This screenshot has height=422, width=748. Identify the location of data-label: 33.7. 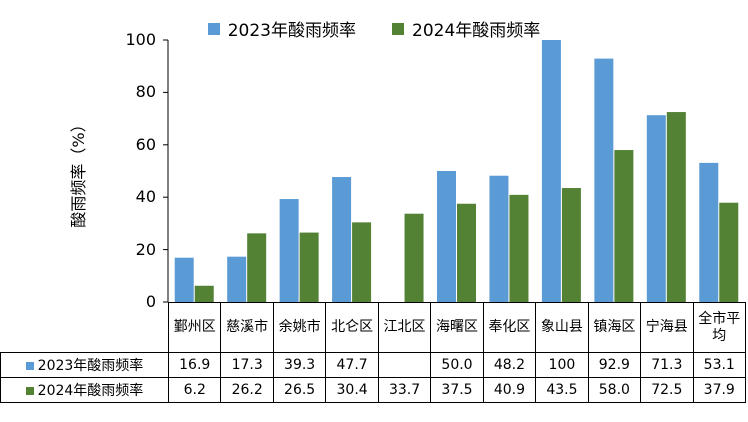
(404, 390).